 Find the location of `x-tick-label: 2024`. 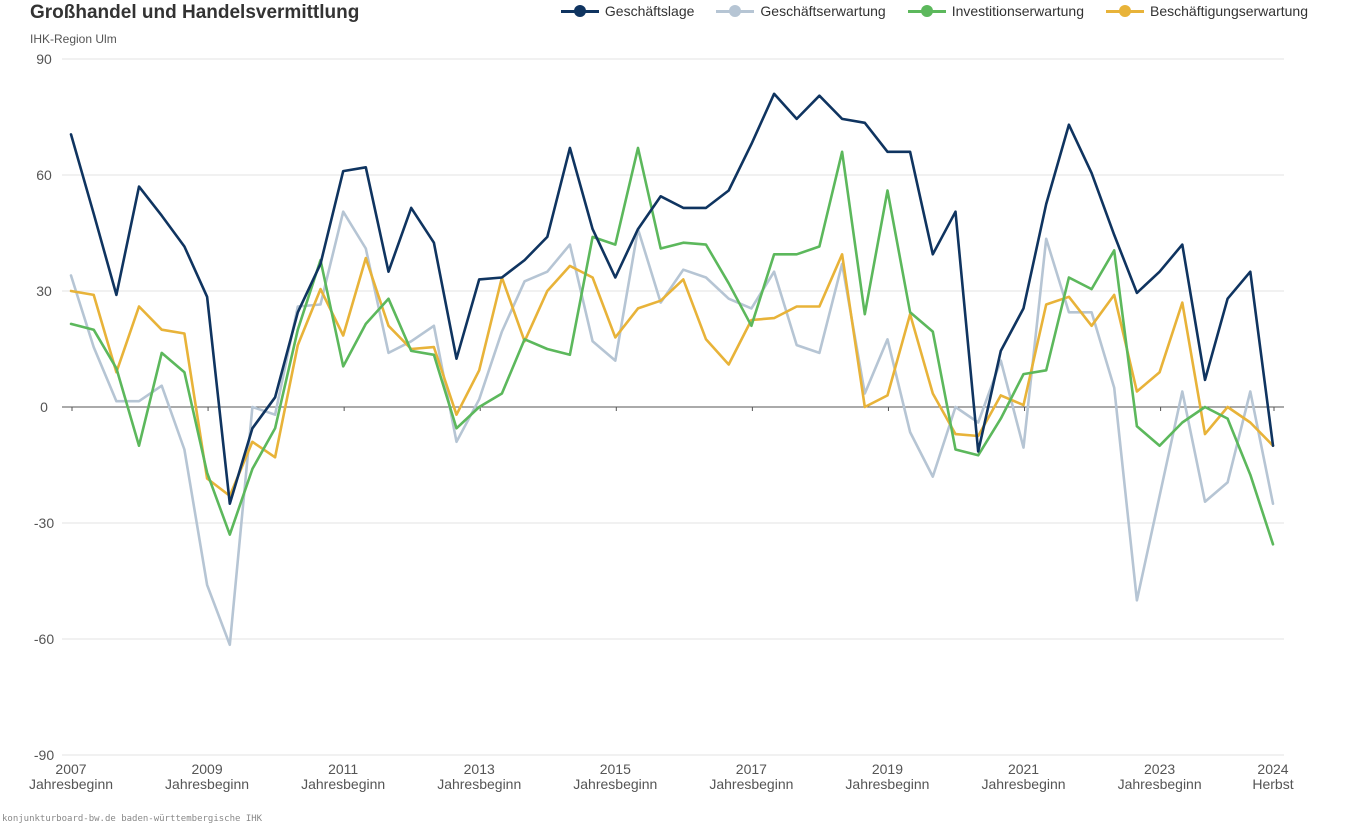

x-tick-label: 2024 is located at coordinates (1272, 769).